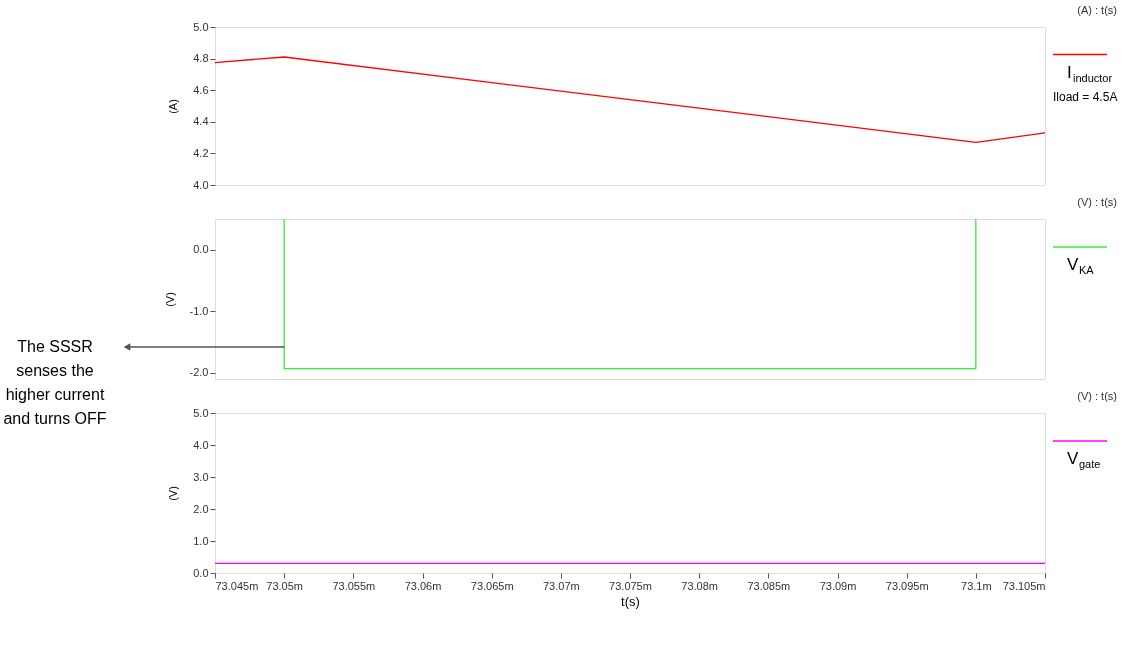  What do you see at coordinates (907, 585) in the screenshot?
I see `x-tick-label: 73.095m` at bounding box center [907, 585].